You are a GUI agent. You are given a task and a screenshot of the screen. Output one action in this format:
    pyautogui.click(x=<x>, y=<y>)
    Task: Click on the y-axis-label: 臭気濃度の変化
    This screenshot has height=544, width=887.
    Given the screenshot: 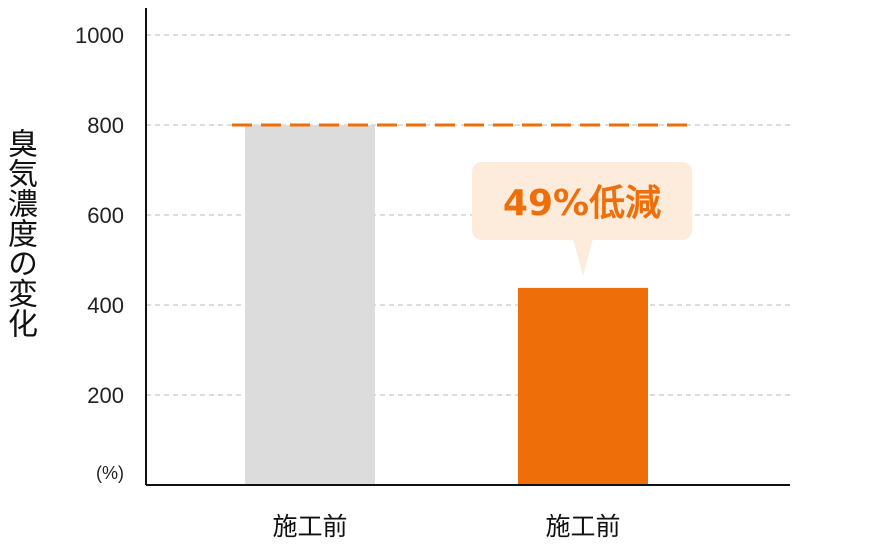 What is the action you would take?
    pyautogui.click(x=19, y=233)
    